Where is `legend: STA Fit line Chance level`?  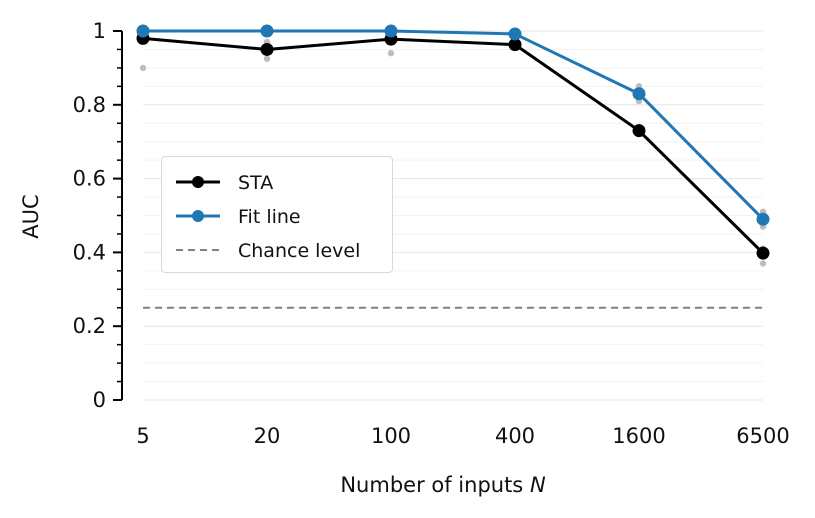 legend: STA Fit line Chance level is located at coordinates (277, 214).